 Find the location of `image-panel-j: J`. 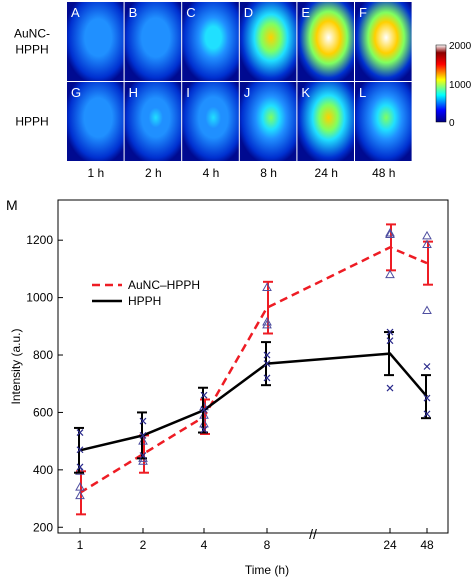

image-panel-j: J is located at coordinates (268, 121).